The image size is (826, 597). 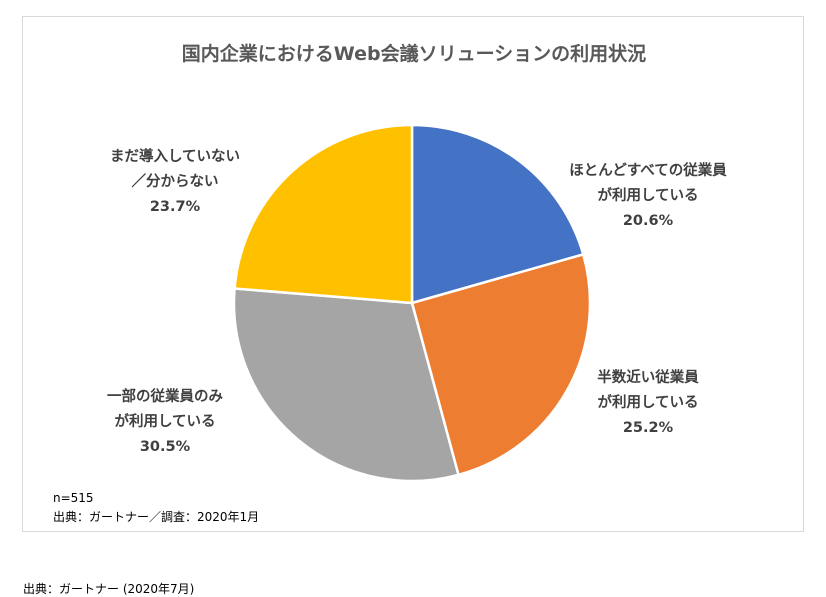 I want to click on slice-label-line: ／分からない, so click(x=175, y=182).